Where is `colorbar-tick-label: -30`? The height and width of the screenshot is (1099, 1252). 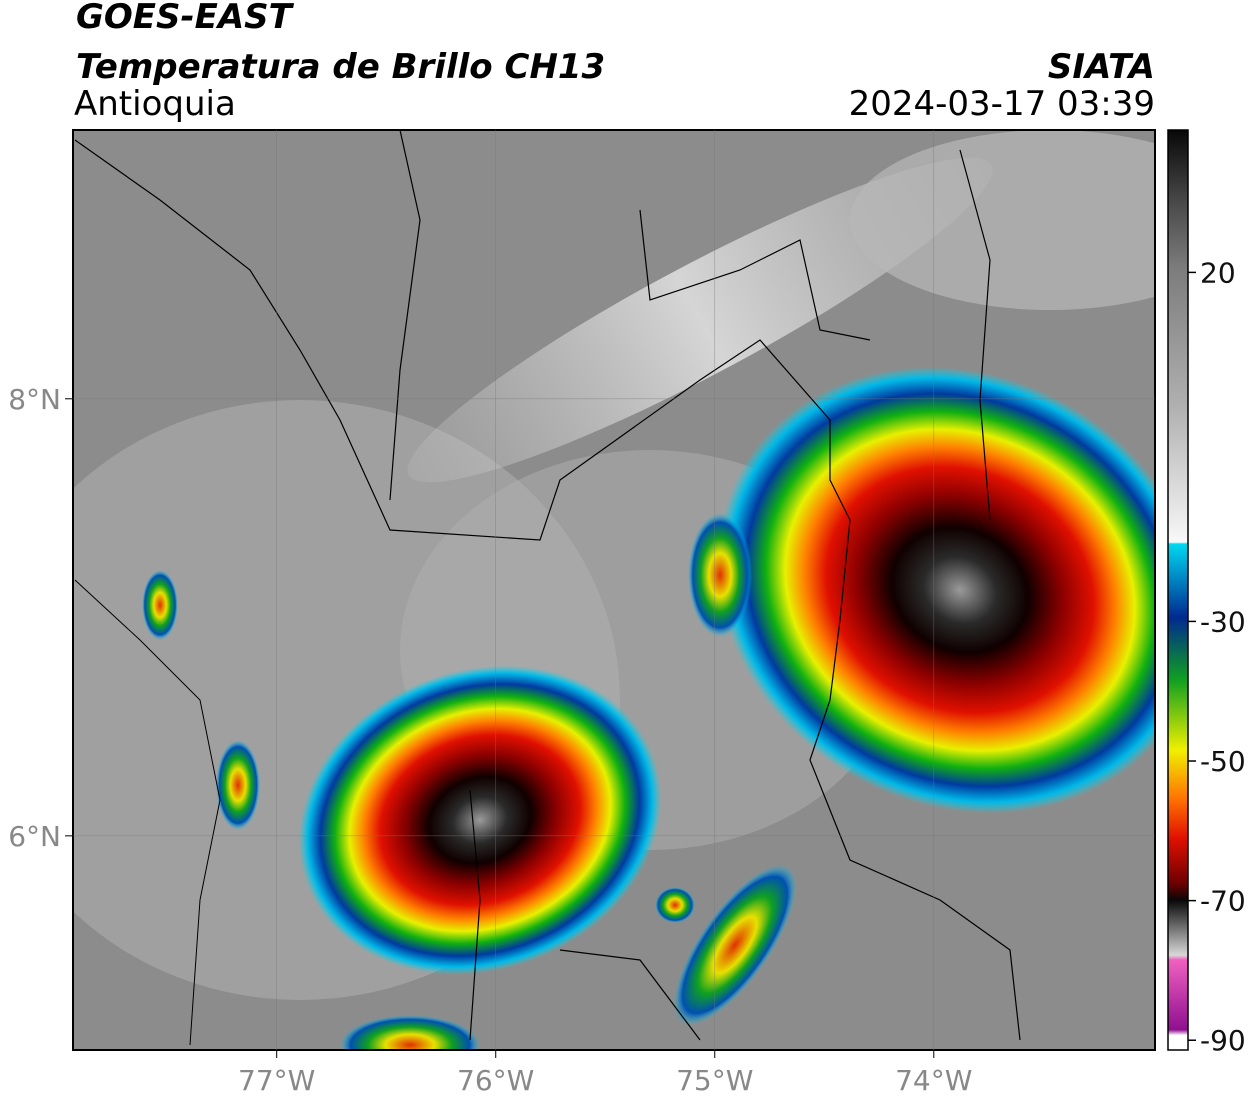 colorbar-tick-label: -30 is located at coordinates (1223, 621).